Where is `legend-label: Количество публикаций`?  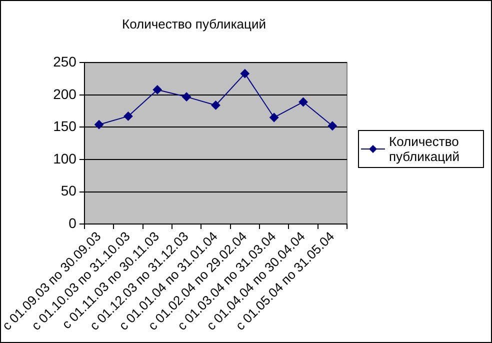
legend-label: Количество публикаций is located at coordinates (425, 149).